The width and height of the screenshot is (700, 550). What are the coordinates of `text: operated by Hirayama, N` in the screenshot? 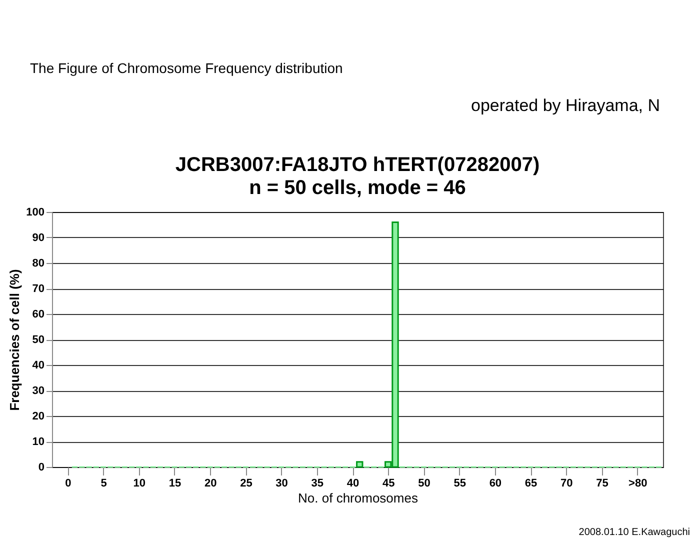 It's located at (565, 106).